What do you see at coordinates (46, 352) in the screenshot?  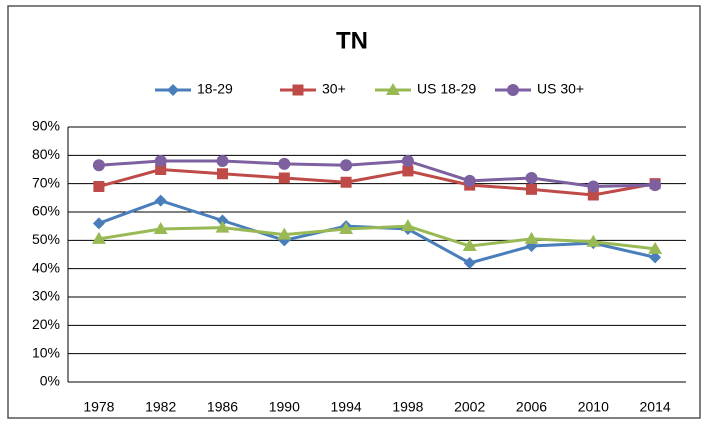 I see `y-tick-label: 10%` at bounding box center [46, 352].